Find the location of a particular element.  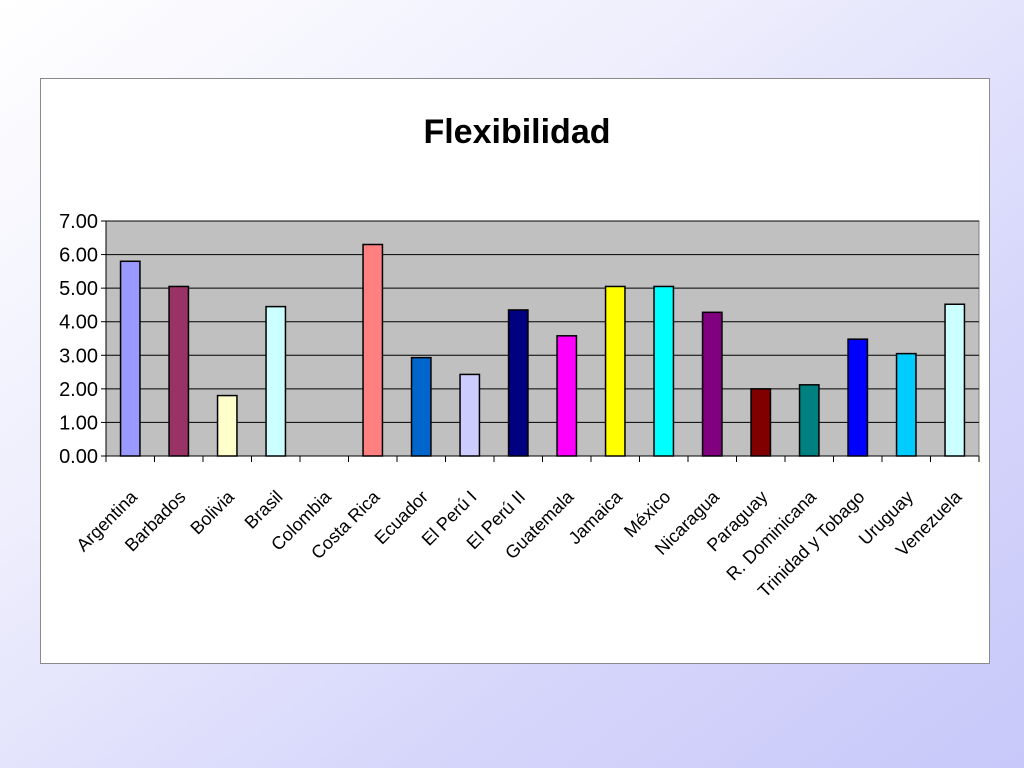

x-tick-label: Bolivia is located at coordinates (212, 512).